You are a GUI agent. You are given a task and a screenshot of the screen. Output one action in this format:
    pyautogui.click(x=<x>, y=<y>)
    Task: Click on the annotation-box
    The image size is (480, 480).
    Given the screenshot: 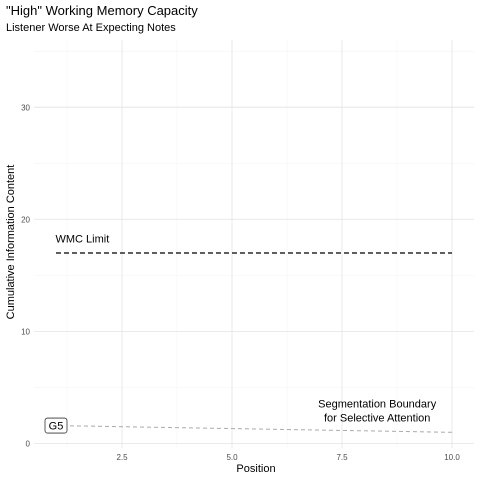 What is the action you would take?
    pyautogui.click(x=56, y=425)
    